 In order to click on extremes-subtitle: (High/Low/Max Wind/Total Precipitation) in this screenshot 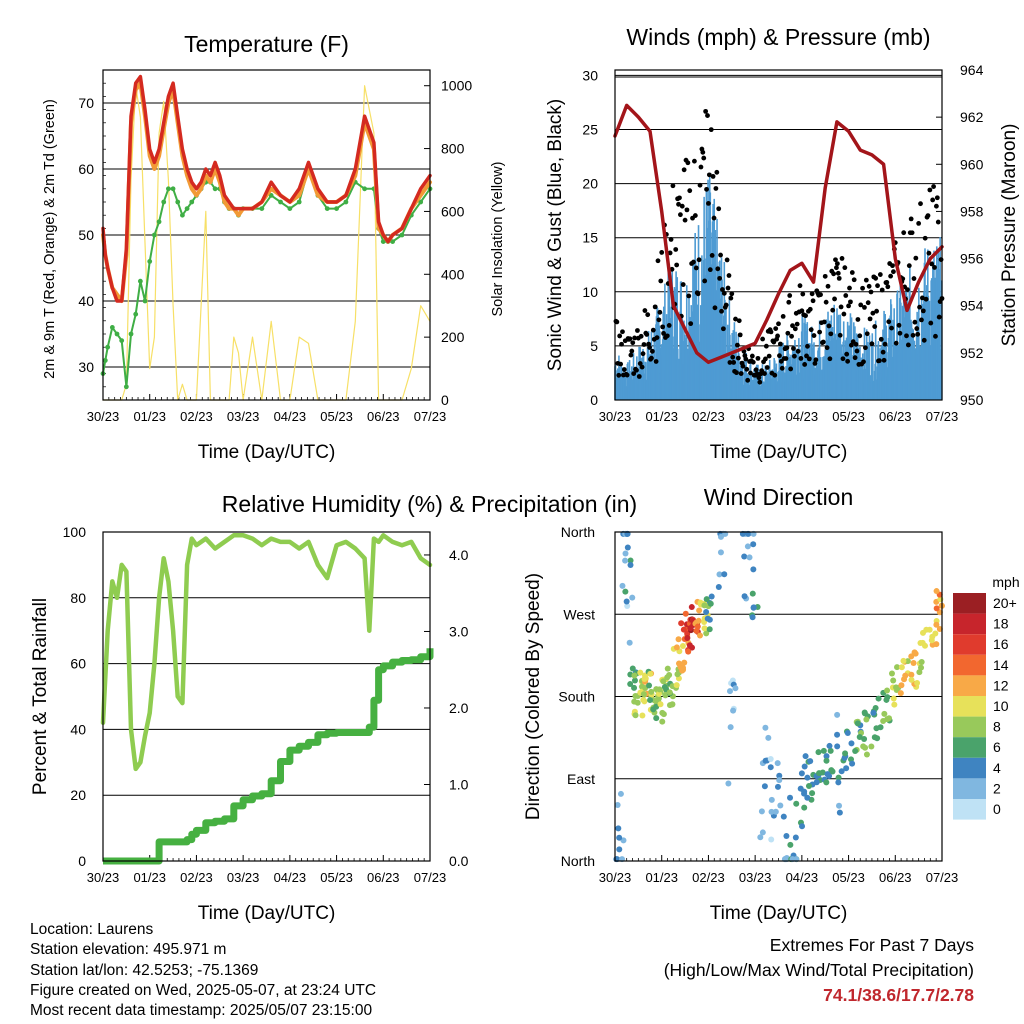, I will do `click(818, 970)`.